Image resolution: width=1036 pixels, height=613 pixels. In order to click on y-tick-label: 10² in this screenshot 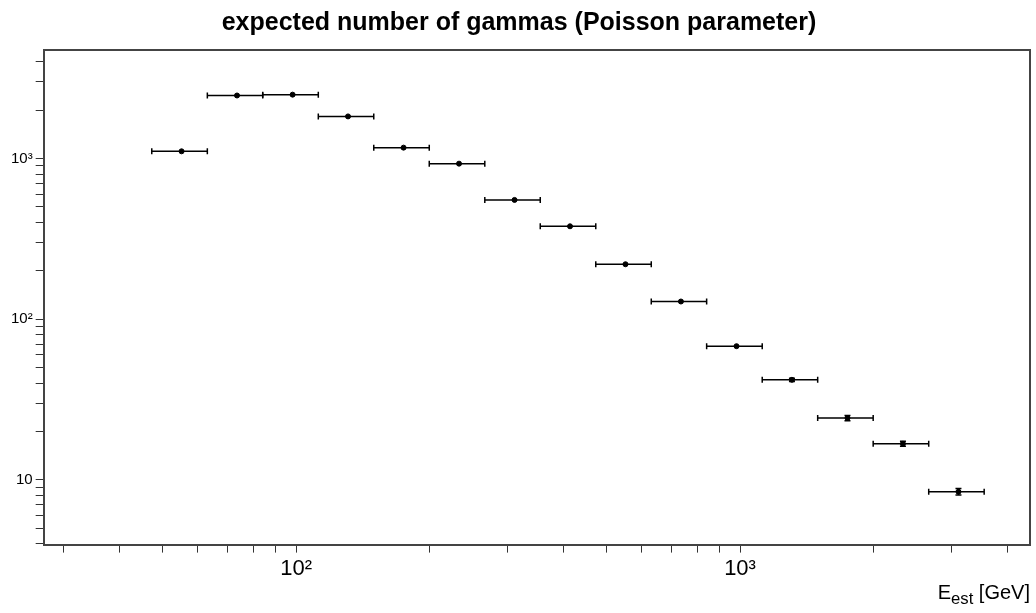, I will do `click(21, 318)`.